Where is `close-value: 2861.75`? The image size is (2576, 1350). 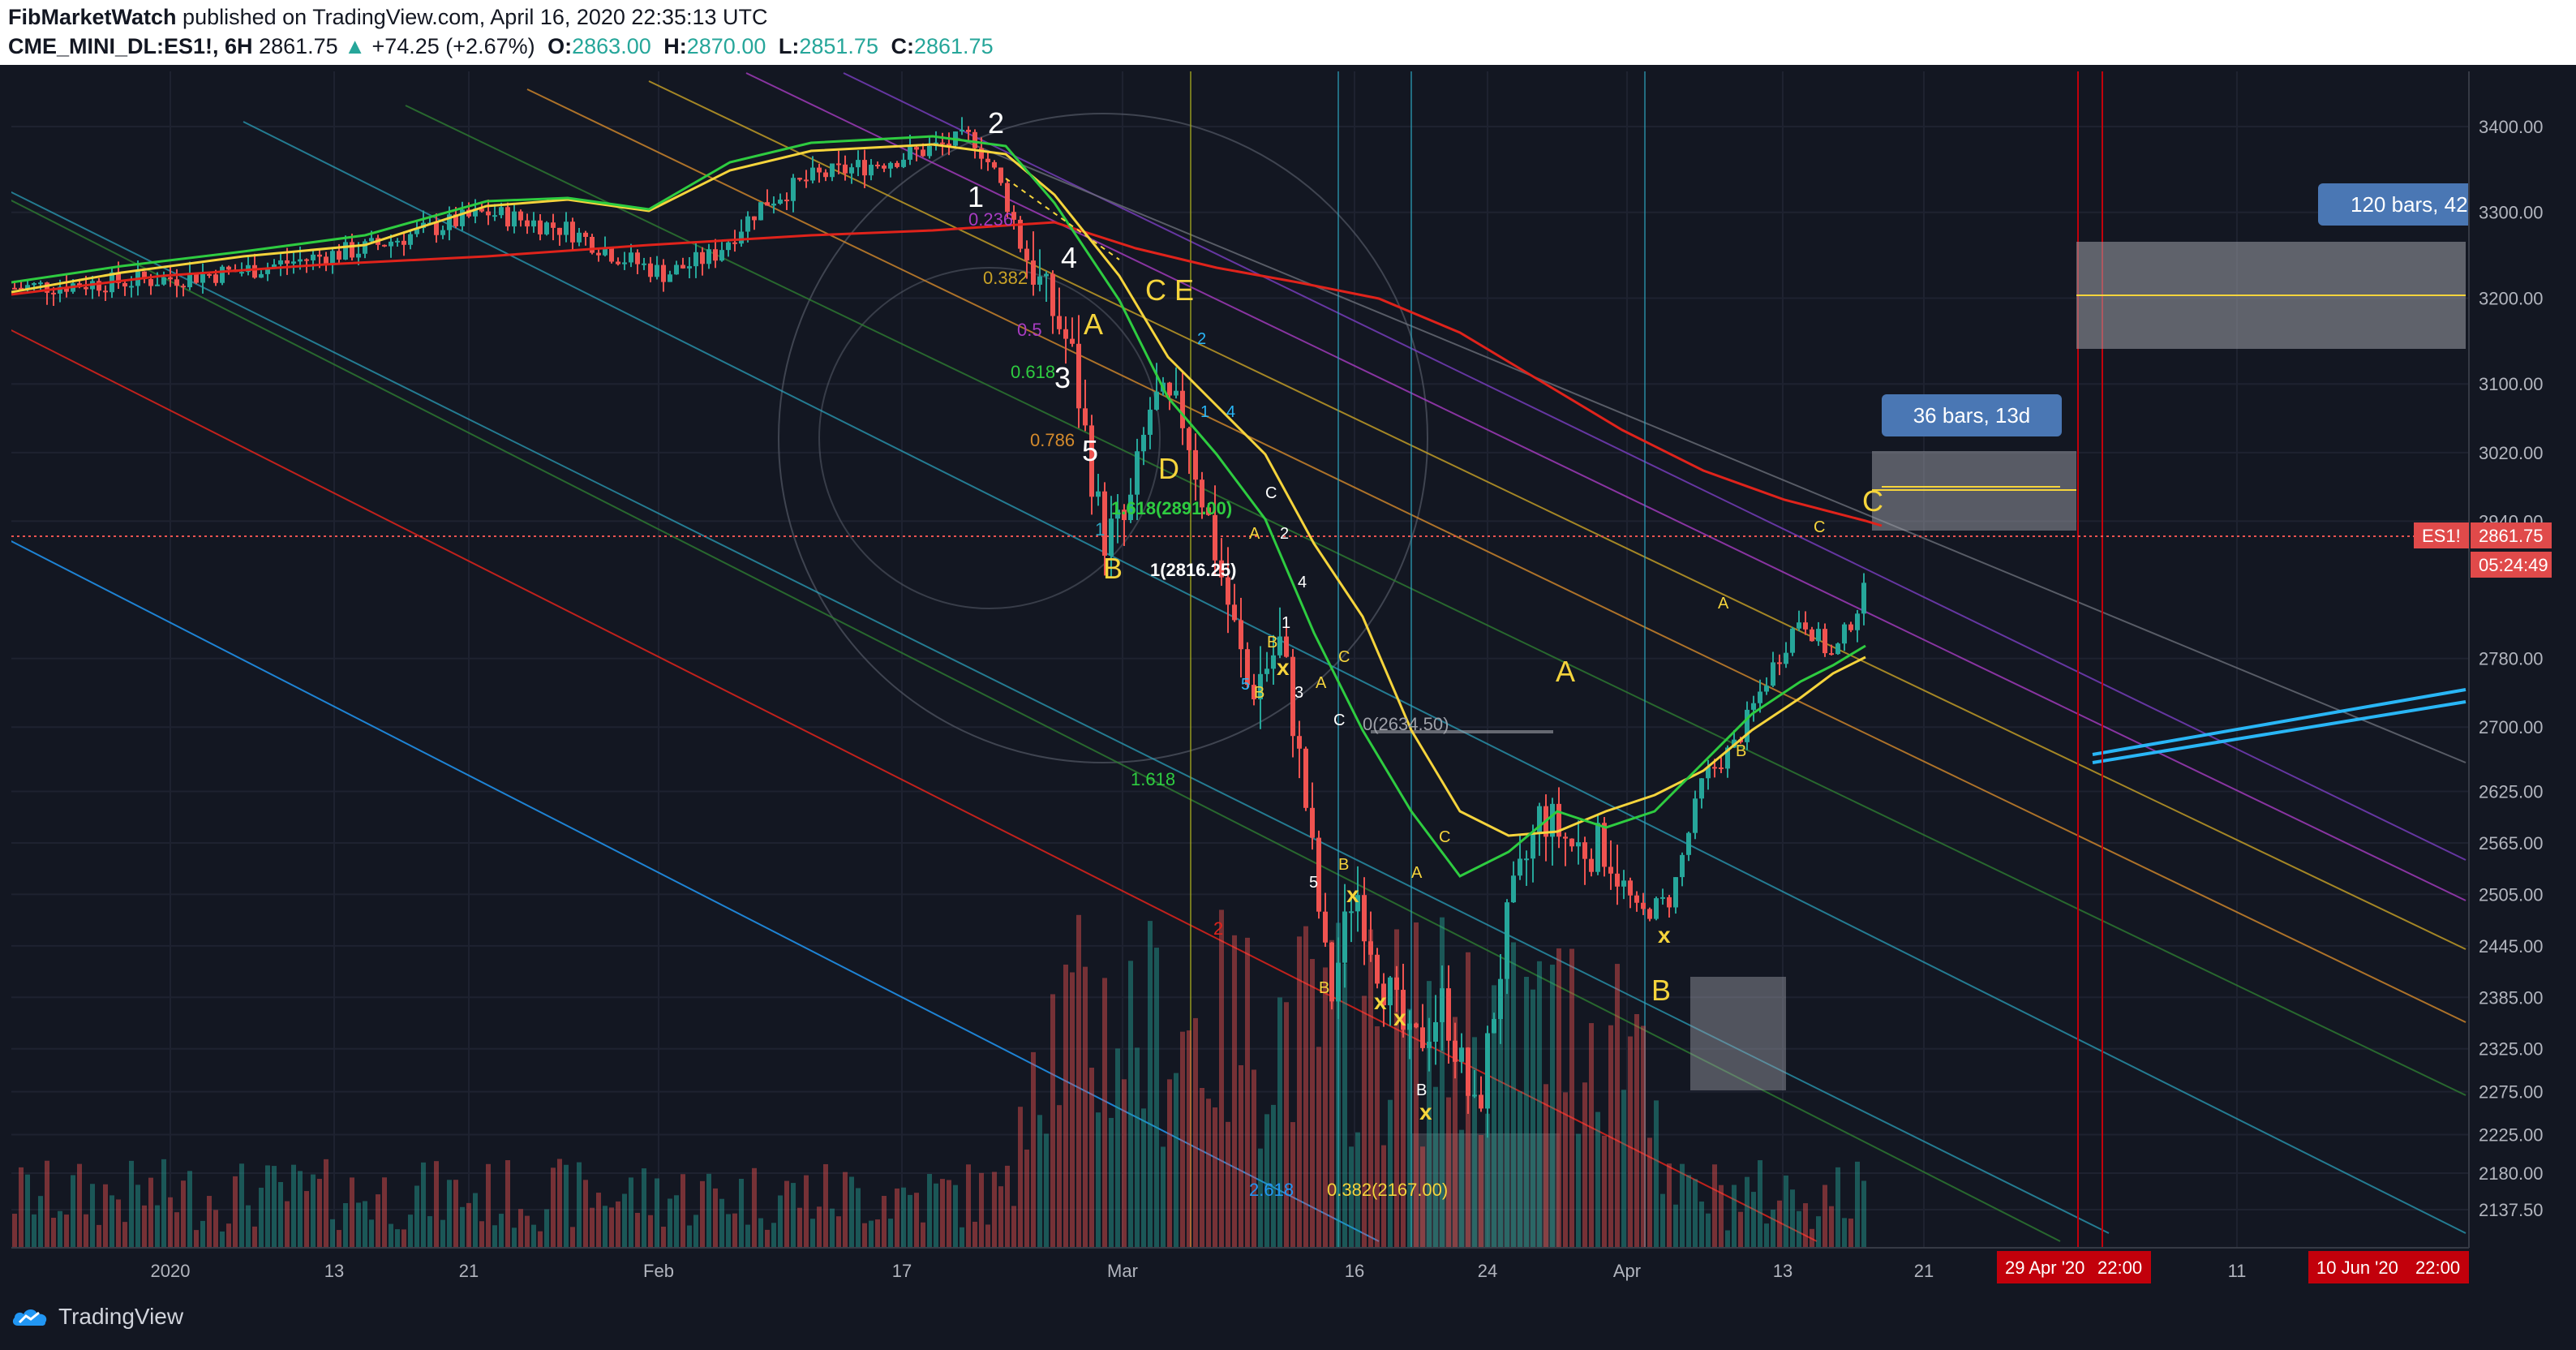
close-value: 2861.75 is located at coordinates (954, 46).